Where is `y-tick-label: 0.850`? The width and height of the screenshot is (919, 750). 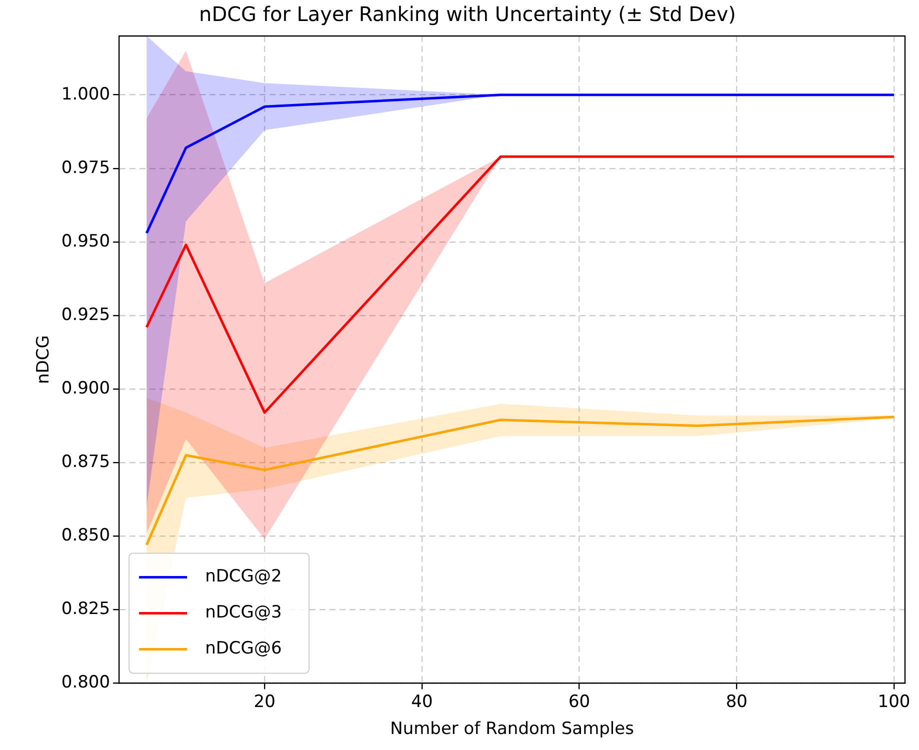
y-tick-label: 0.850 is located at coordinates (85, 536).